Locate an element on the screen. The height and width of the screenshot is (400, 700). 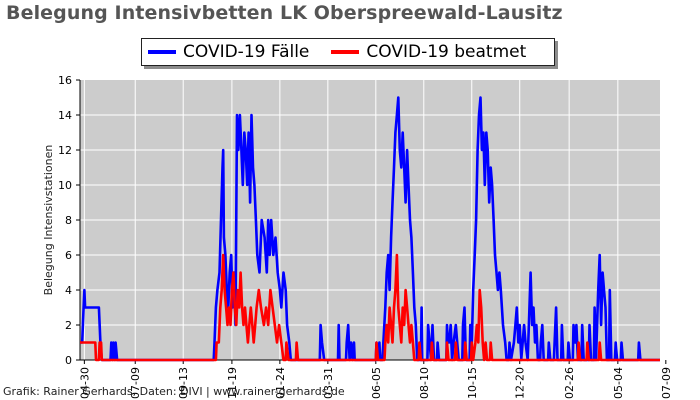
legend-swatch-beatmet is located at coordinates (345, 52).